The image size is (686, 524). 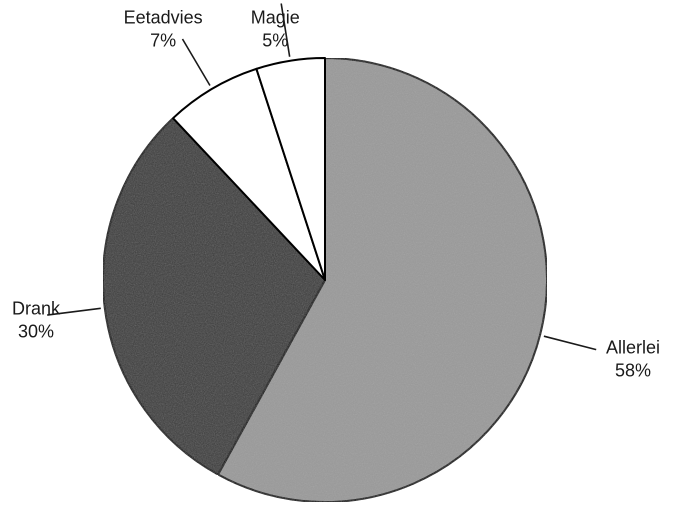 I want to click on slice-name-allerlei: Allerlei, so click(x=633, y=348).